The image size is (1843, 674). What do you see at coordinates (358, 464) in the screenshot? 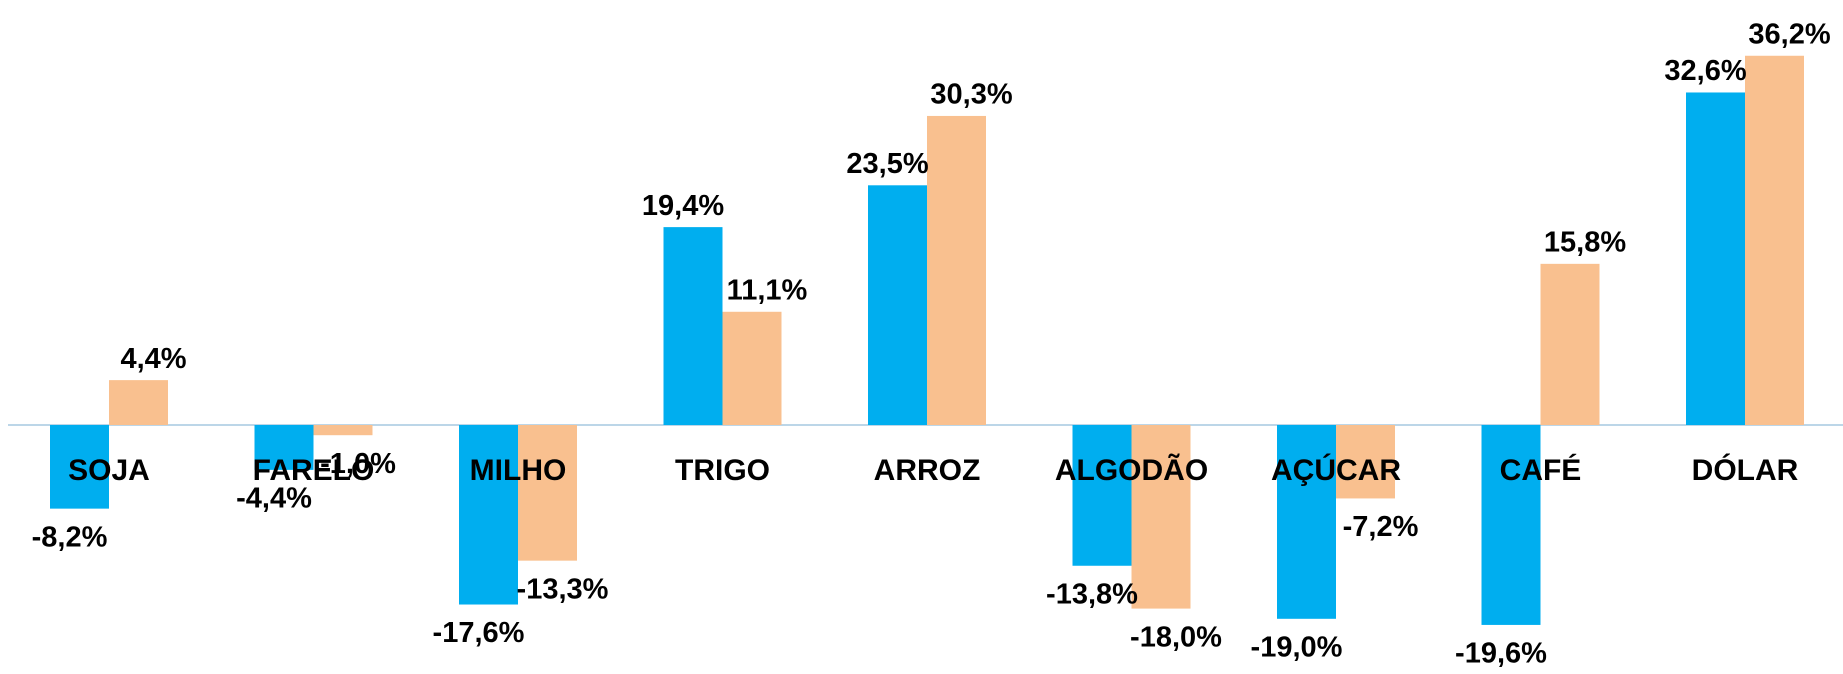
I see `value-label: -1,0%` at bounding box center [358, 464].